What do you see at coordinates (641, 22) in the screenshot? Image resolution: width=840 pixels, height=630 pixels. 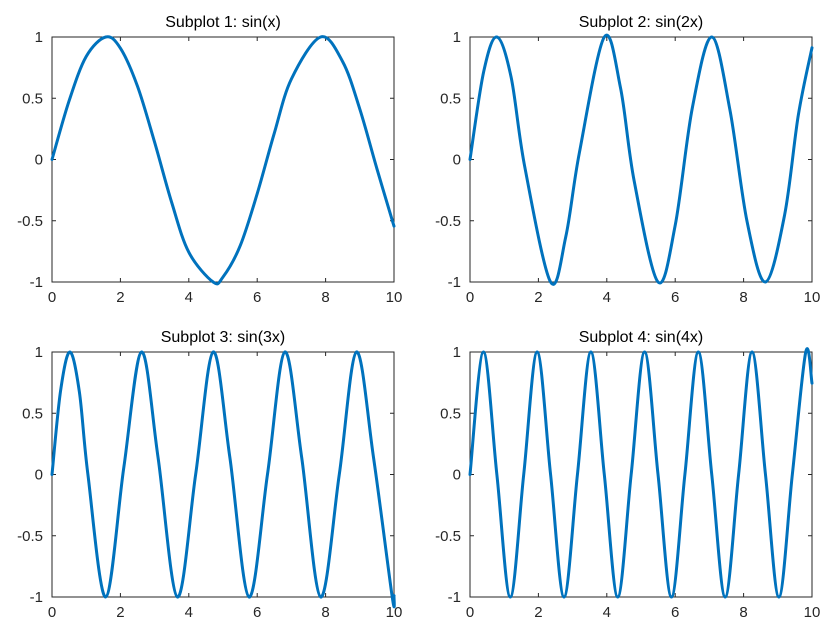 I see `subplot-title: Subplot 2: sin(2x)` at bounding box center [641, 22].